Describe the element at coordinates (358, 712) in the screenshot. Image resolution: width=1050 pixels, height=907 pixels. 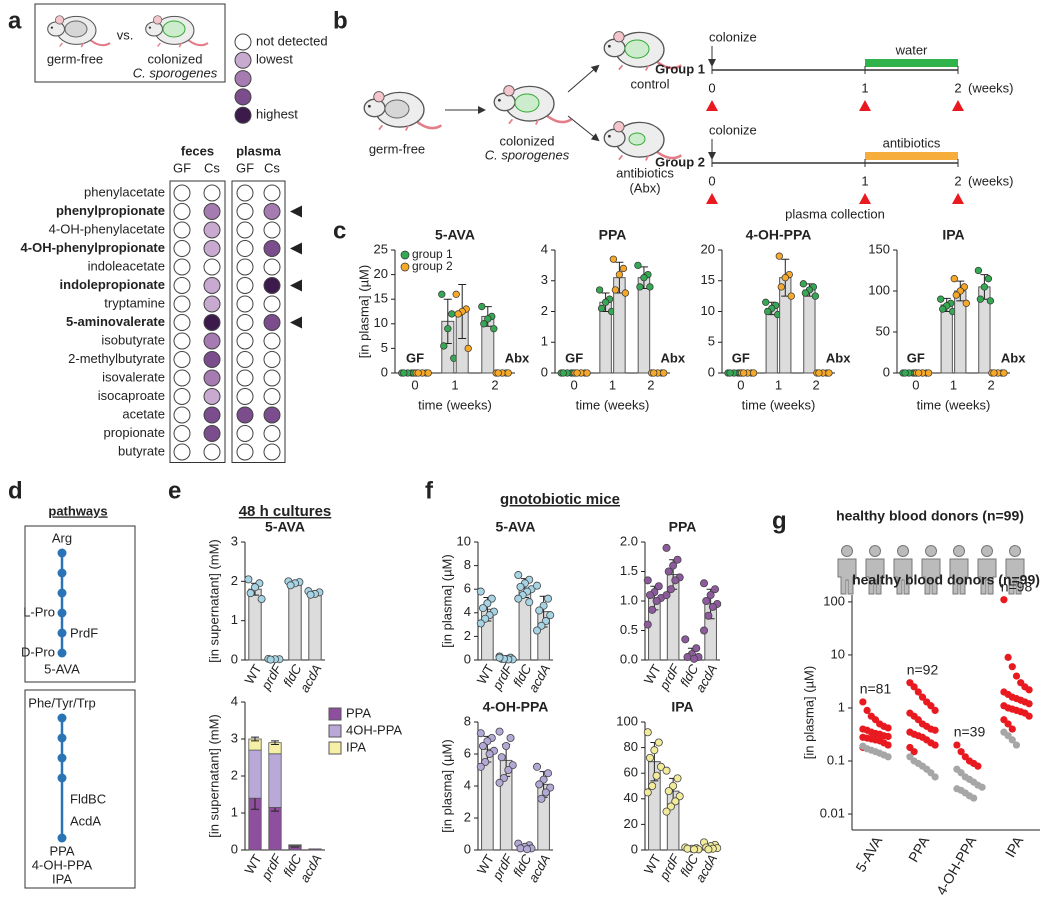
I see `legend-label: PPA` at that location.